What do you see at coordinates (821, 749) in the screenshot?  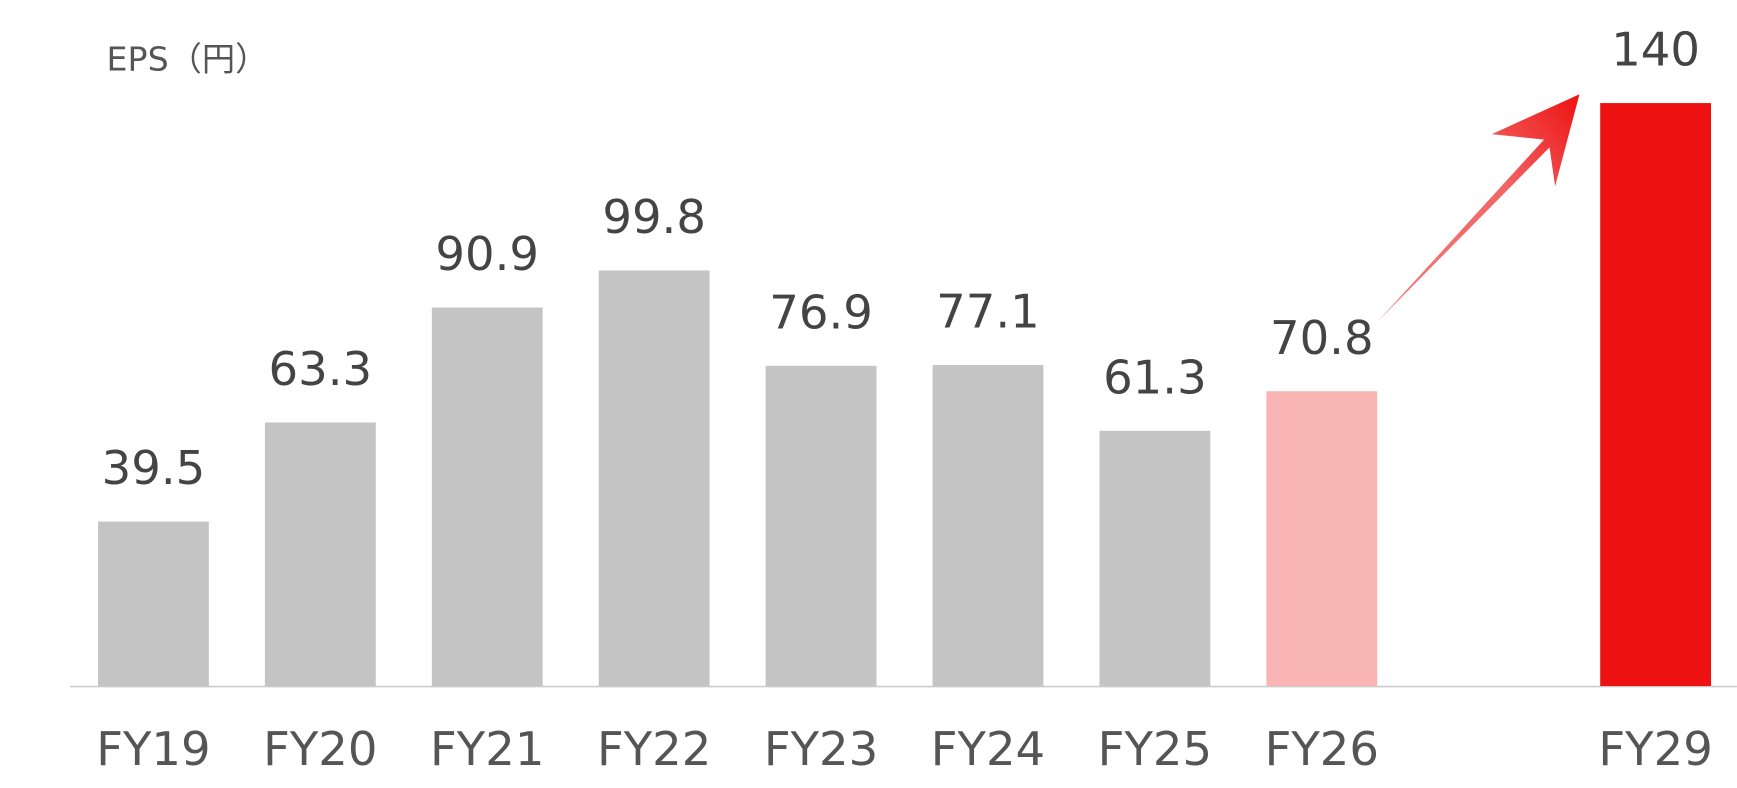 I see `x-tick-label: FY23` at bounding box center [821, 749].